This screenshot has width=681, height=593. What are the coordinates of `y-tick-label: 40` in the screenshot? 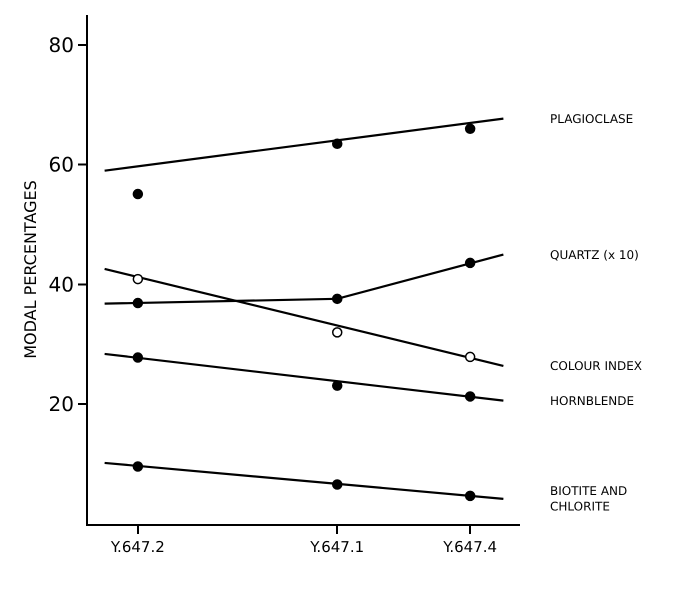 It's located at (61, 284).